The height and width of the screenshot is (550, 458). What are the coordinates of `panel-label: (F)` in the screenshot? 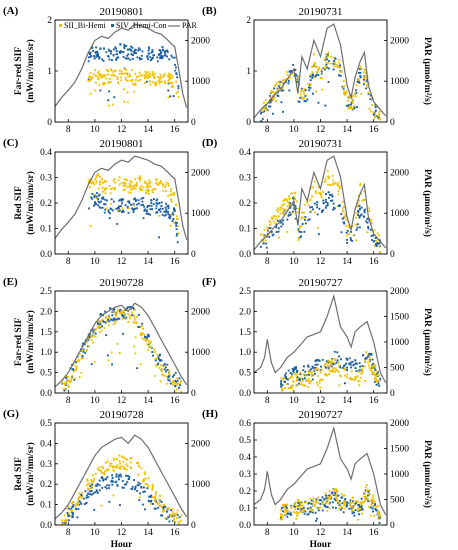 It's located at (209, 282).